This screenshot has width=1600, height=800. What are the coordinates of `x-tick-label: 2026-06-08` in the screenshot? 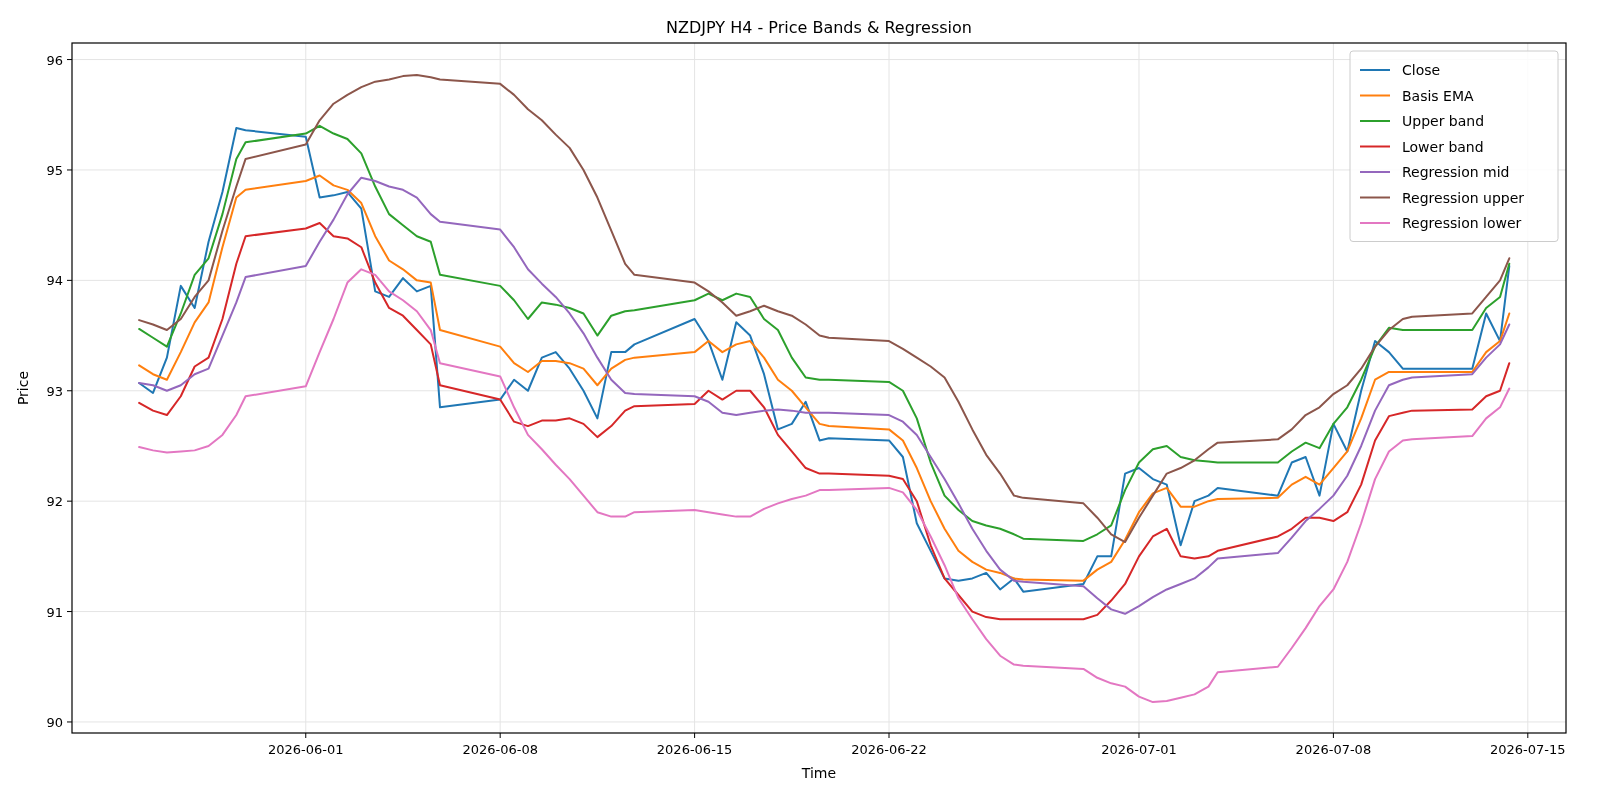 It's located at (500, 749).